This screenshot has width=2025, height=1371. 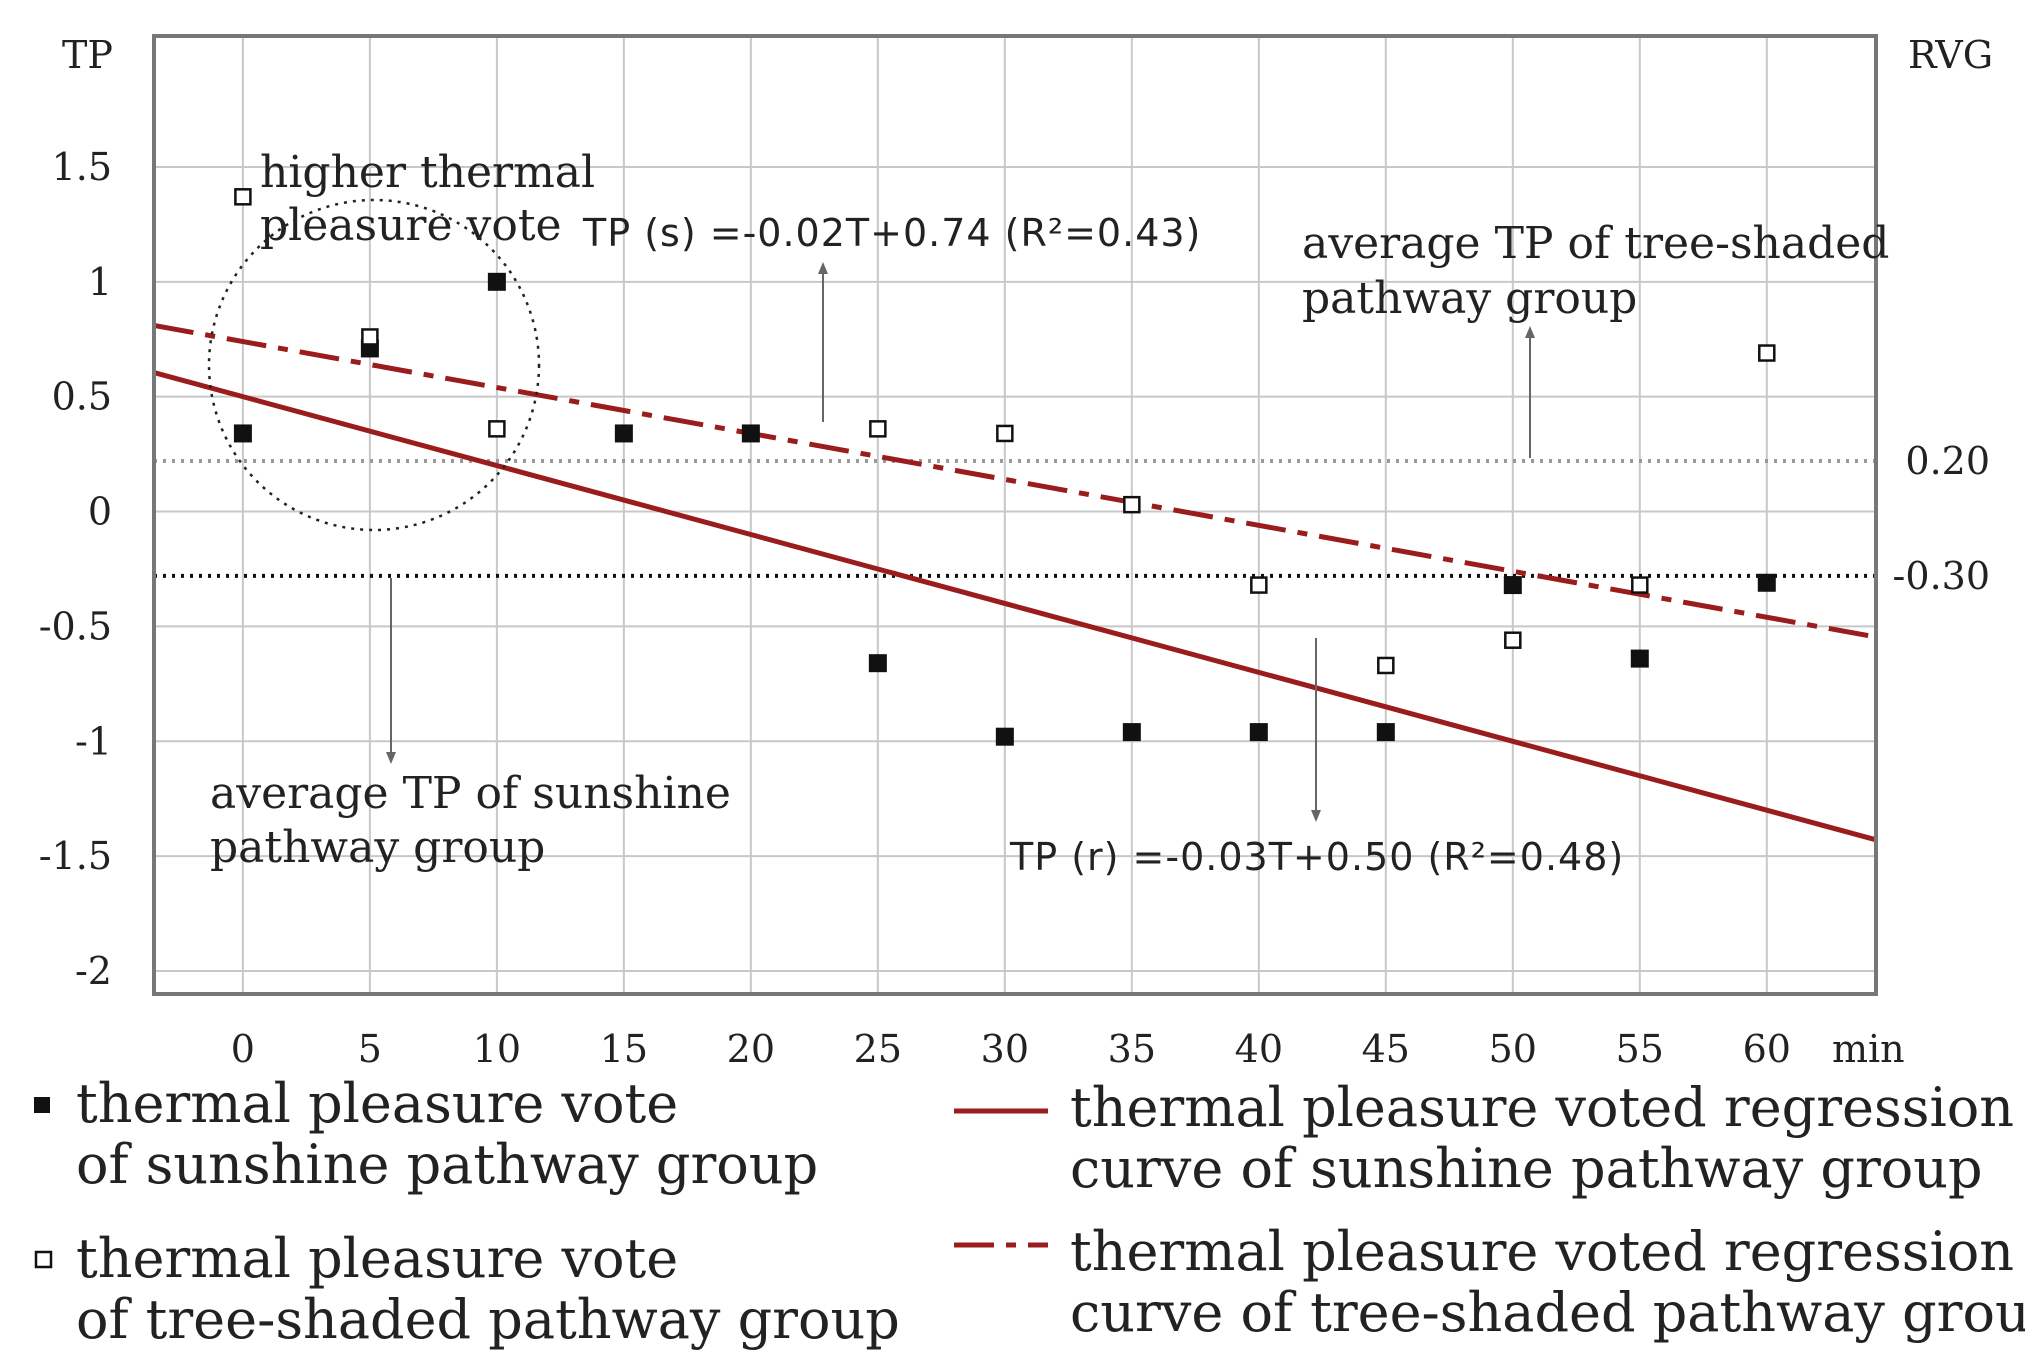 I want to click on annotation-sun-avg-1: average TP of sunshine, so click(x=470, y=793).